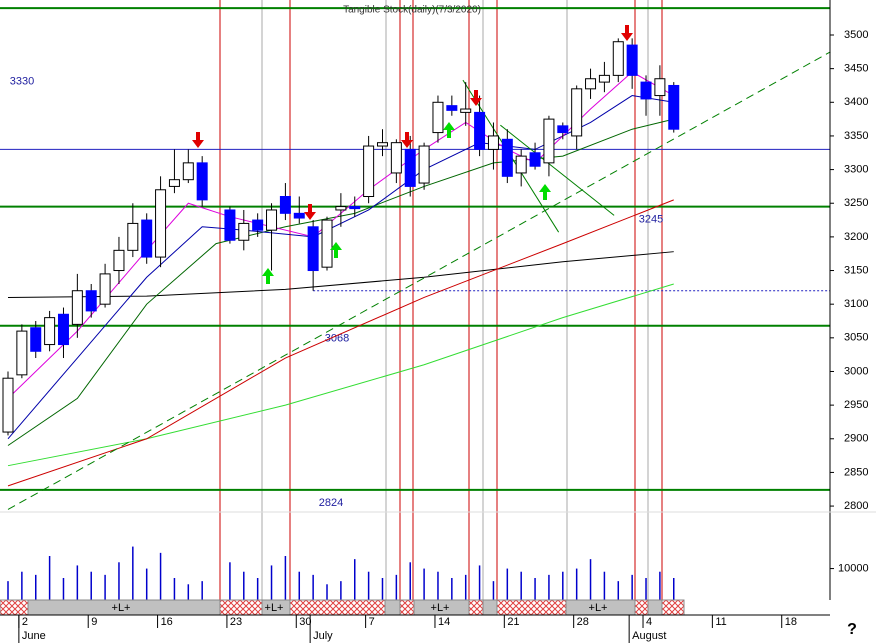 The height and width of the screenshot is (643, 876). I want to click on moving-average, so click(340, 274).